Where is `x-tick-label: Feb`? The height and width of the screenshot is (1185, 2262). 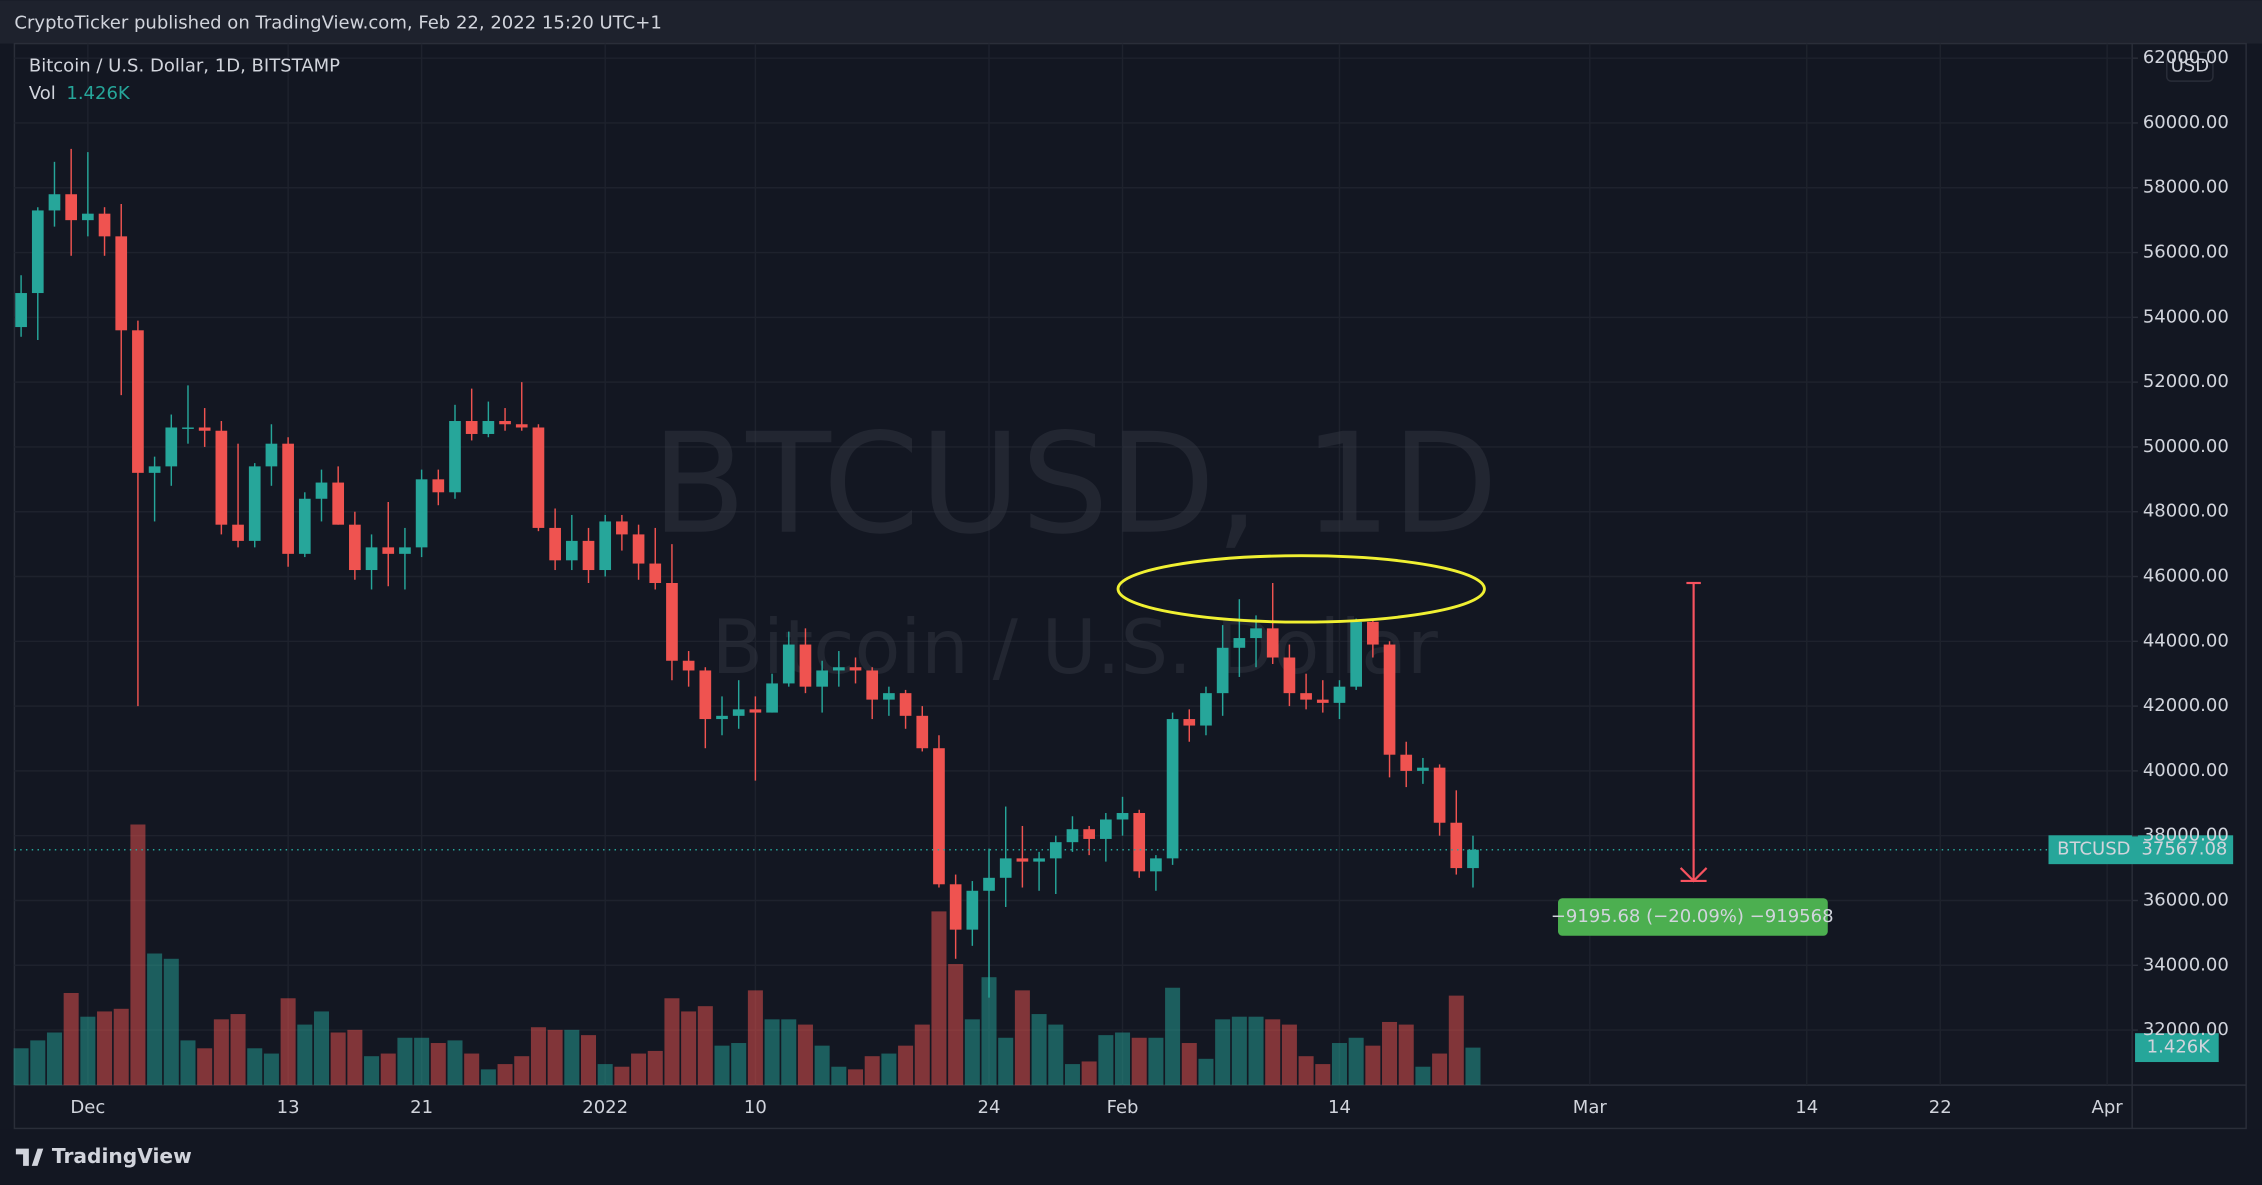
x-tick-label: Feb is located at coordinates (1123, 1107).